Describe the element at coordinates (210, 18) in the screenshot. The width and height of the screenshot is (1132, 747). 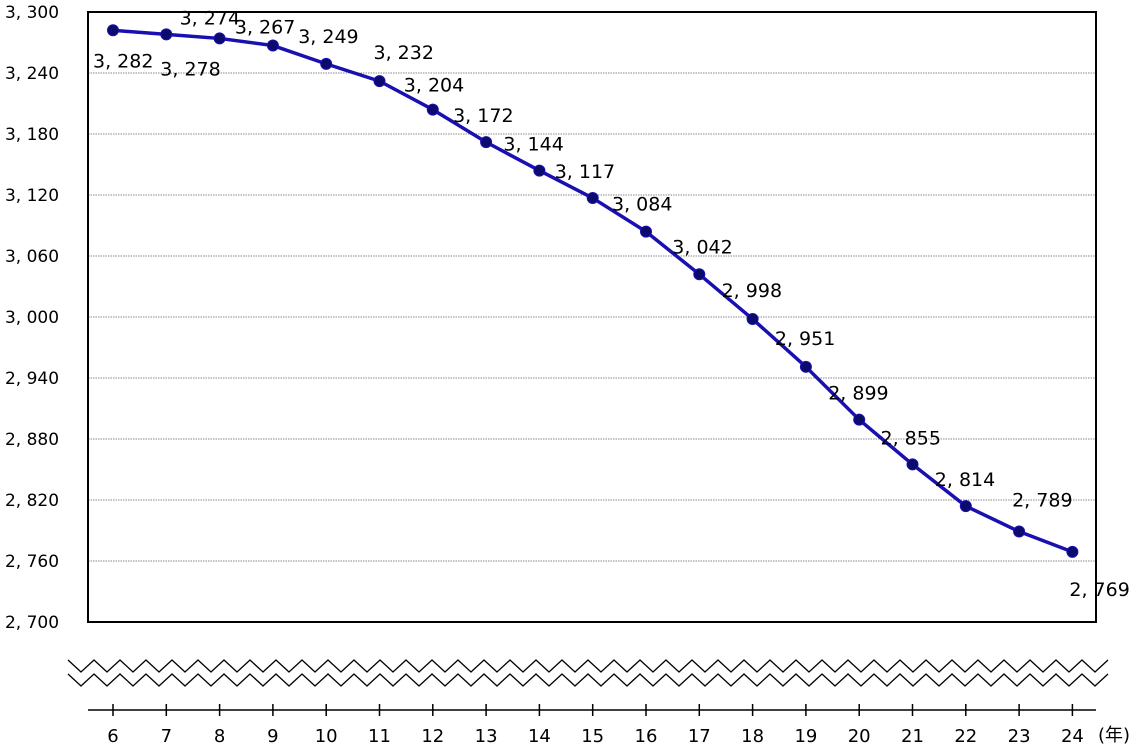
I see `data-label: 3, 274` at that location.